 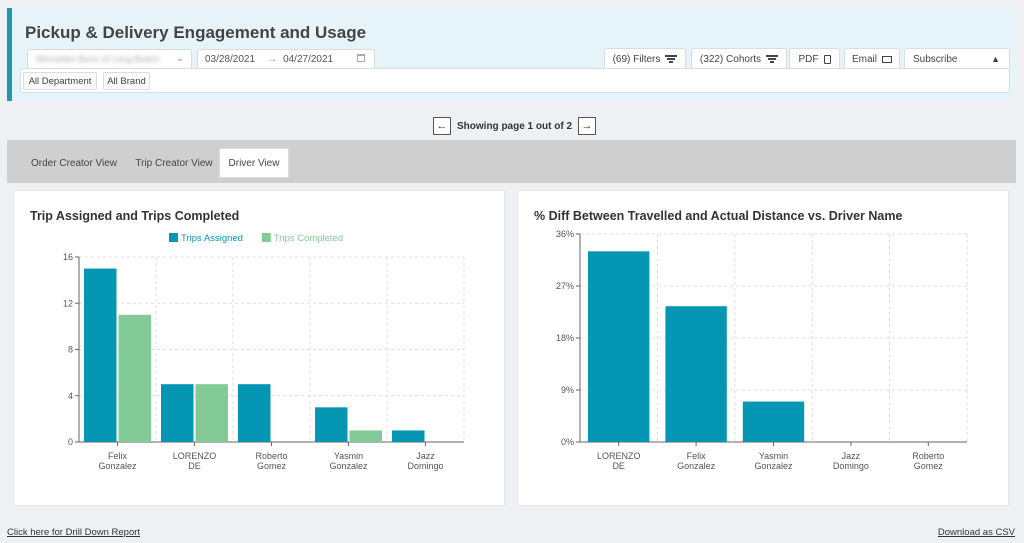 I want to click on date-start: 03/28/2021, so click(x=230, y=59).